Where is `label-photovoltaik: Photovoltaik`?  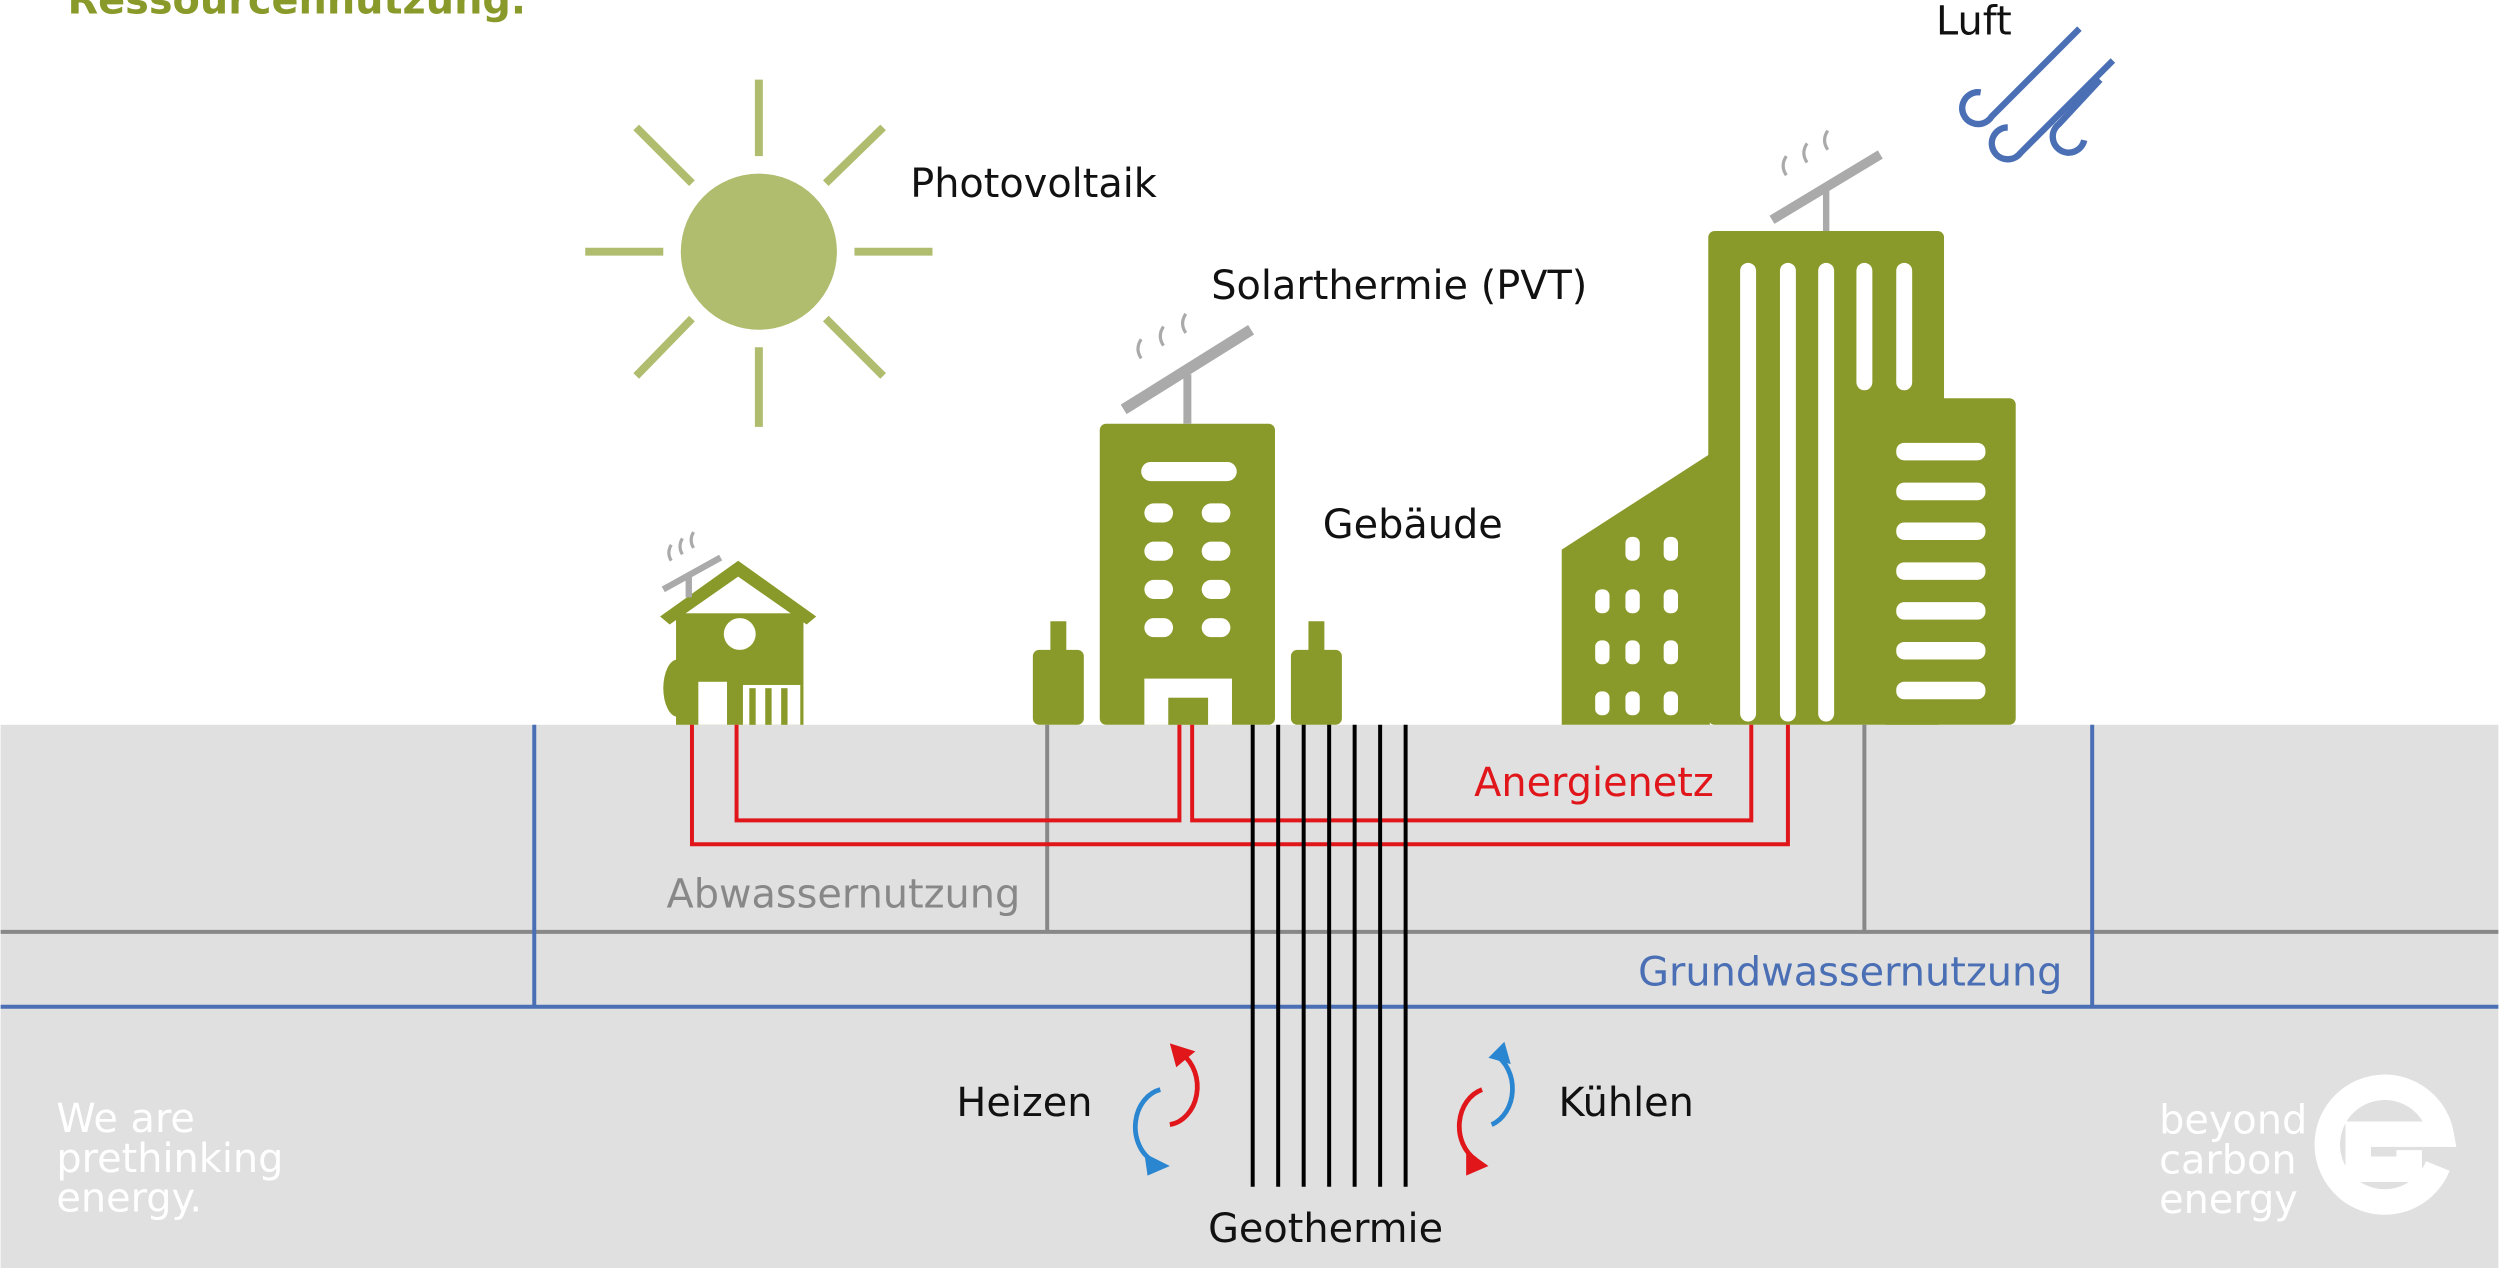 label-photovoltaik: Photovoltaik is located at coordinates (1033, 184).